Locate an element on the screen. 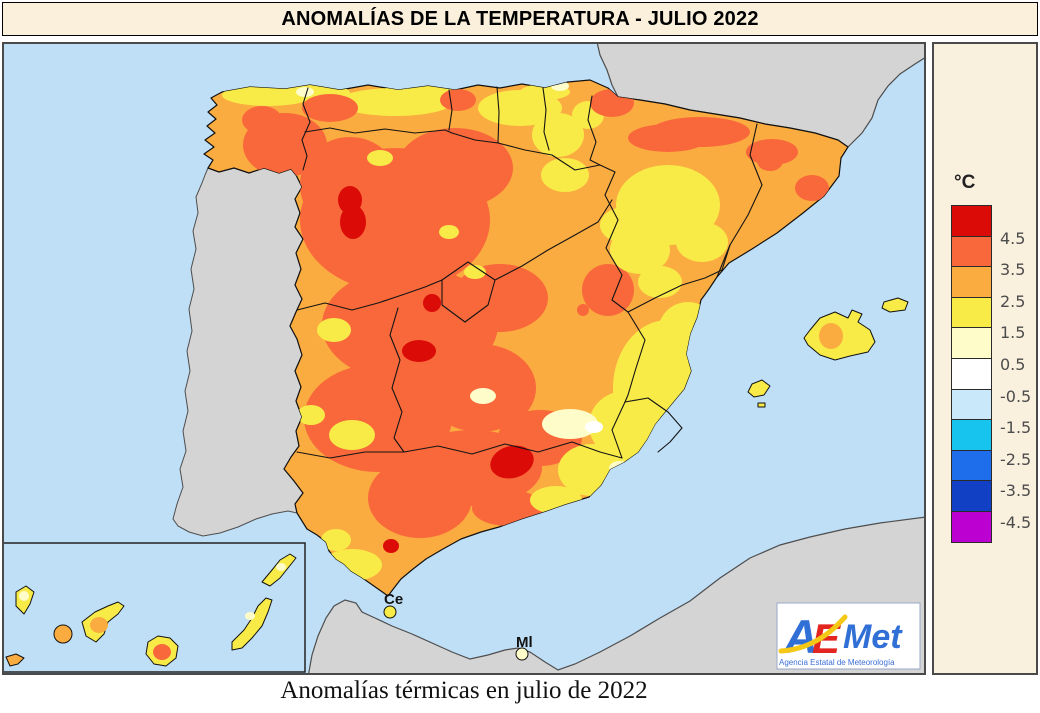 The image size is (1040, 713). balearic-islands is located at coordinates (828, 352).